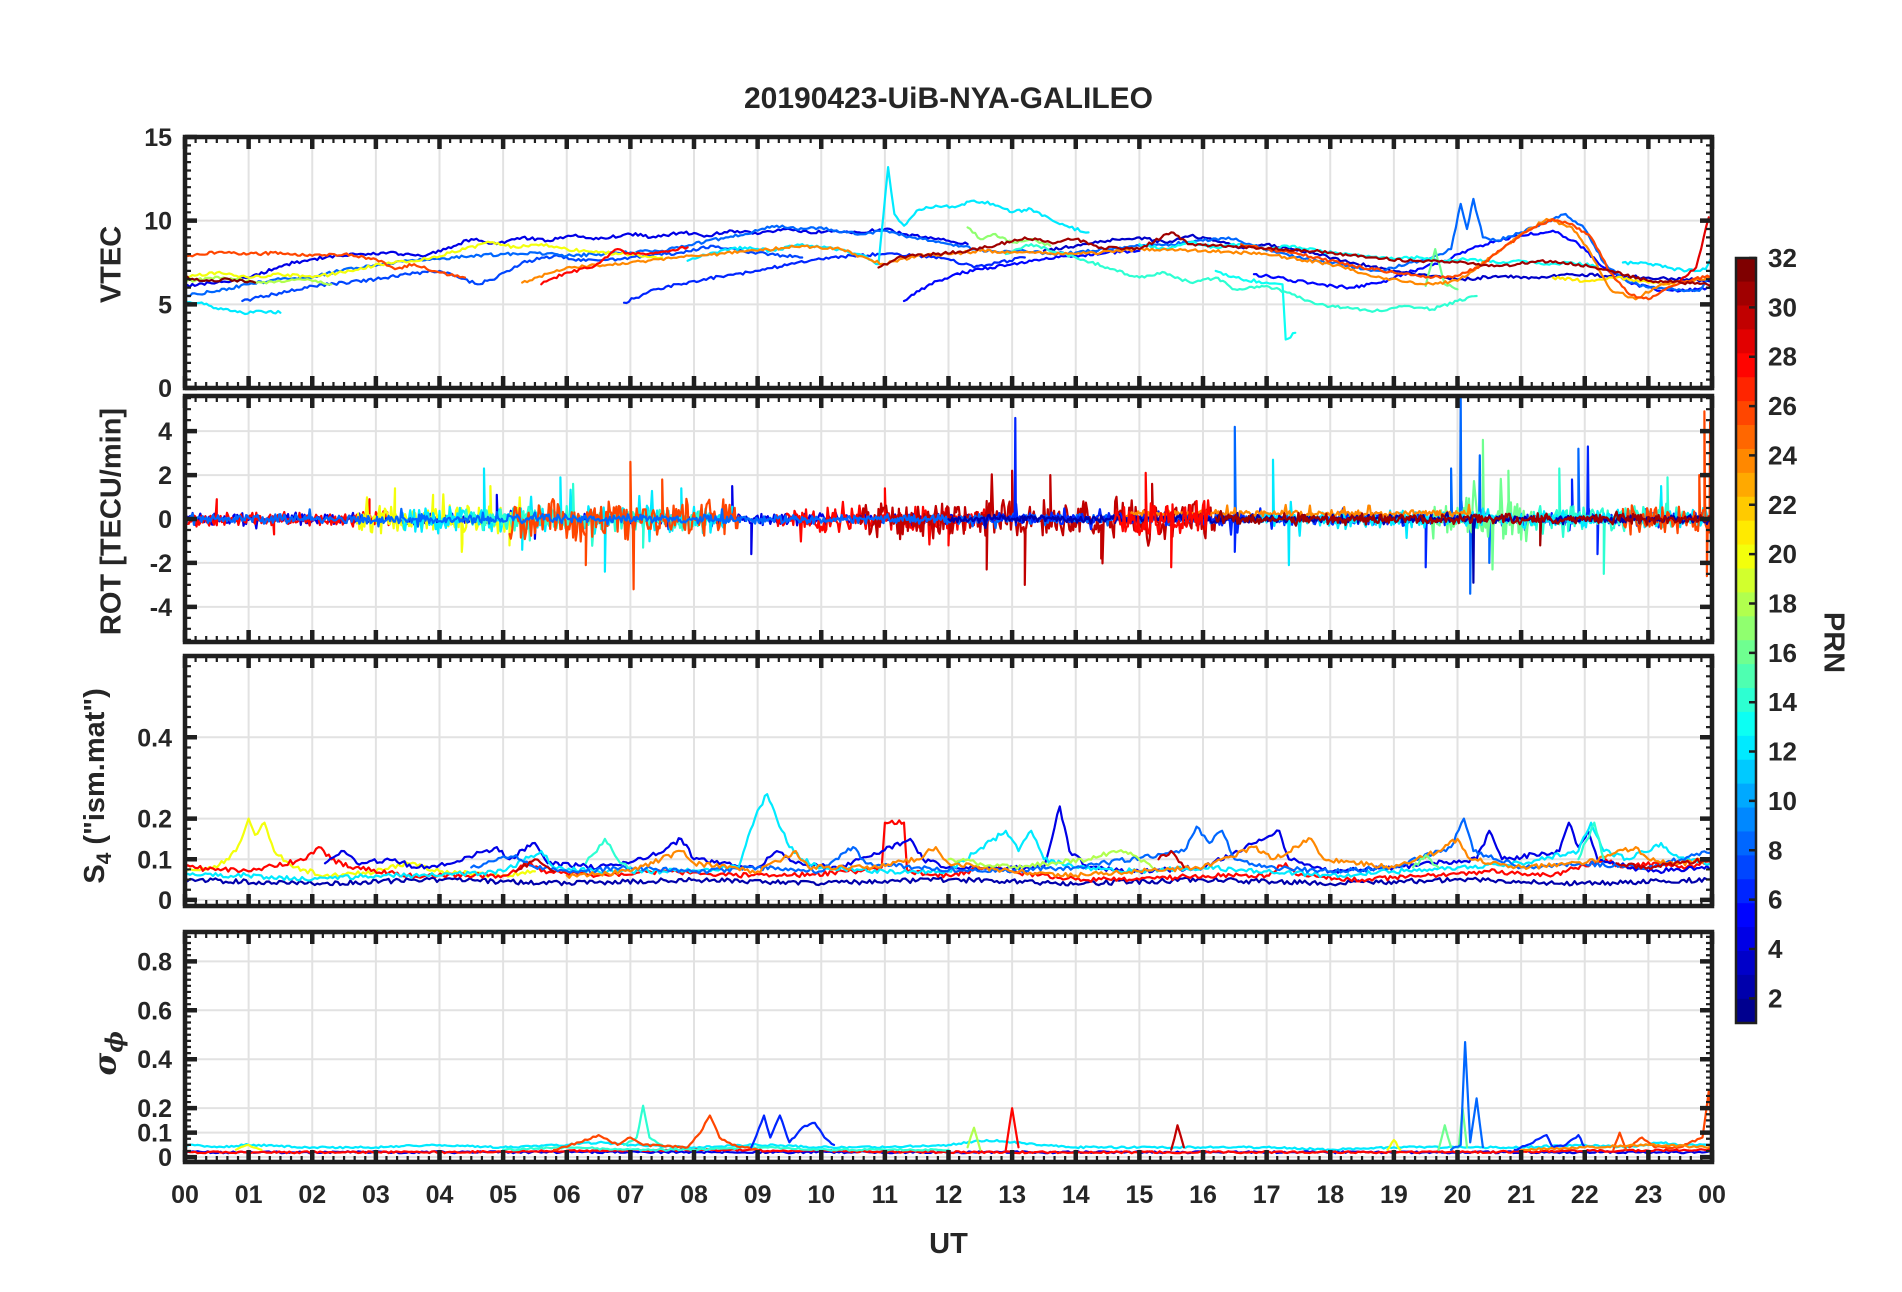  Describe the element at coordinates (1782, 406) in the screenshot. I see `svg-text: 26` at that location.